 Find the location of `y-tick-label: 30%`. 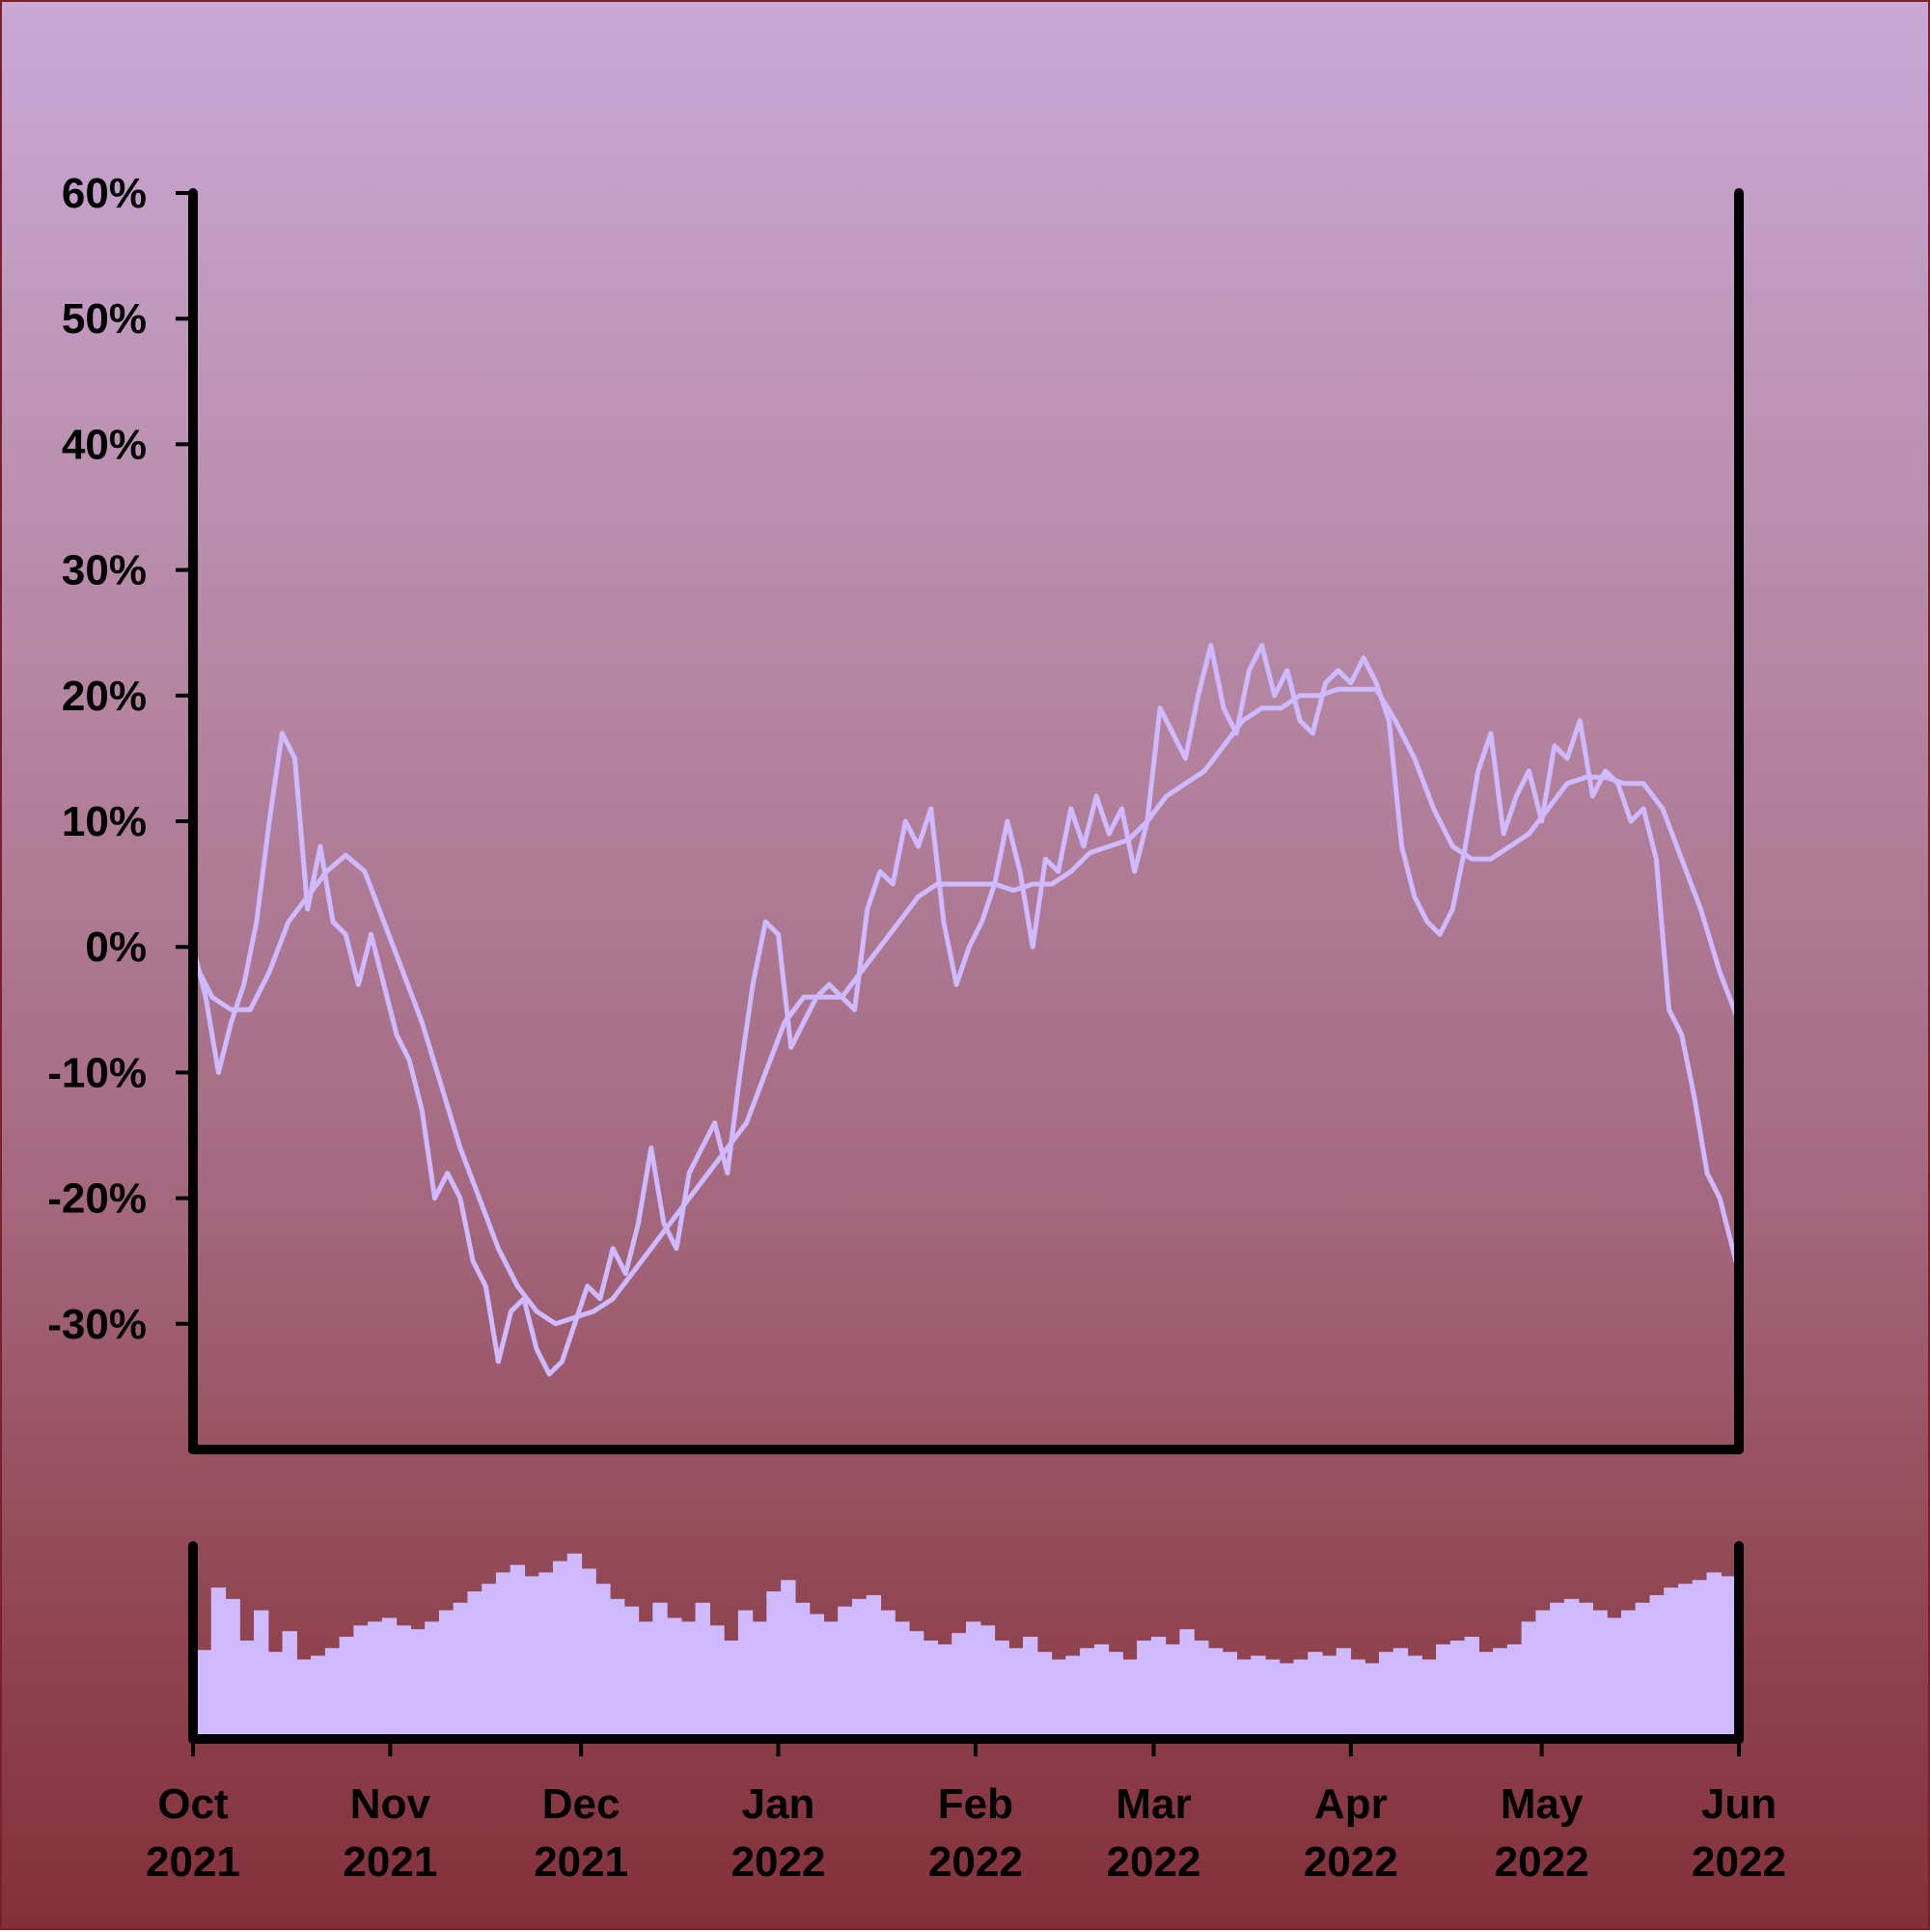

y-tick-label: 30% is located at coordinates (104, 570).